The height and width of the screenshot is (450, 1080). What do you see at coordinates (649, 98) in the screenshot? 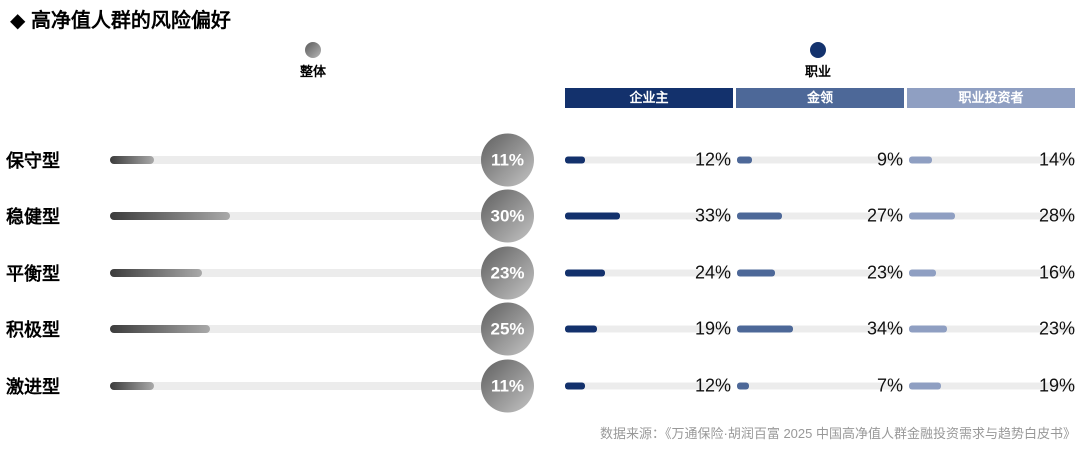
I see `column-header-business-owner: 企业主` at bounding box center [649, 98].